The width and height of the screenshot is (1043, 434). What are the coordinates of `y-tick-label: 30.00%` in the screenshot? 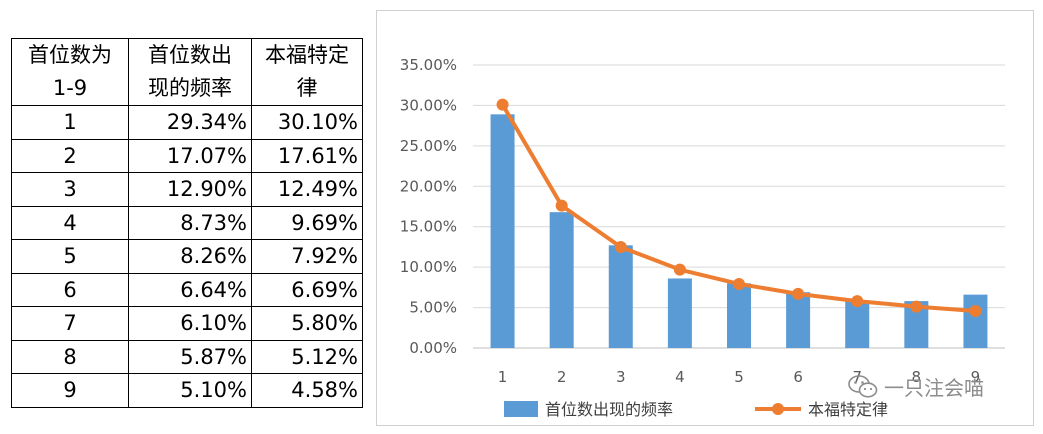 It's located at (428, 105).